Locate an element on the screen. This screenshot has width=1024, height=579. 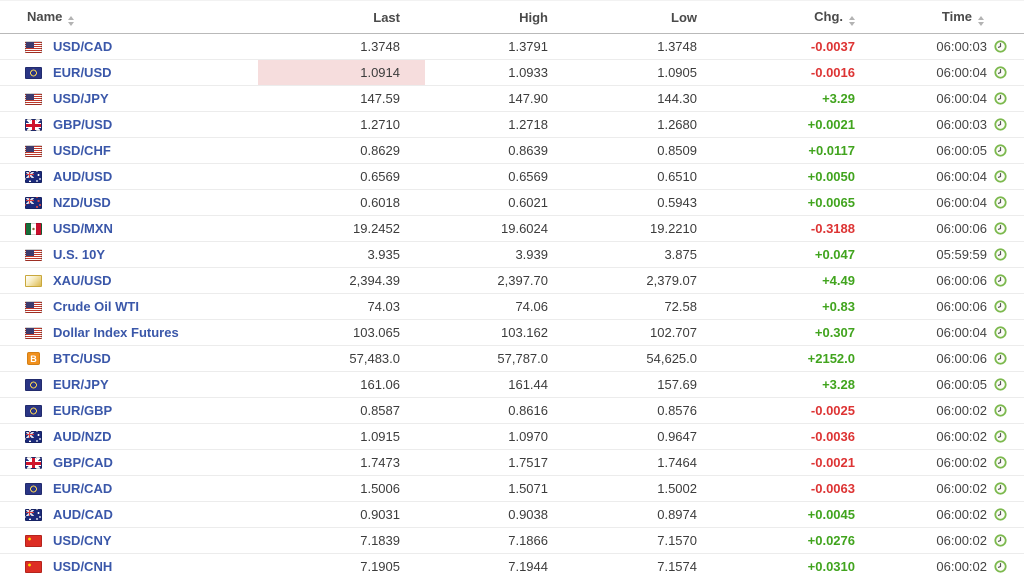
gold-flag-icon is located at coordinates (33, 281).